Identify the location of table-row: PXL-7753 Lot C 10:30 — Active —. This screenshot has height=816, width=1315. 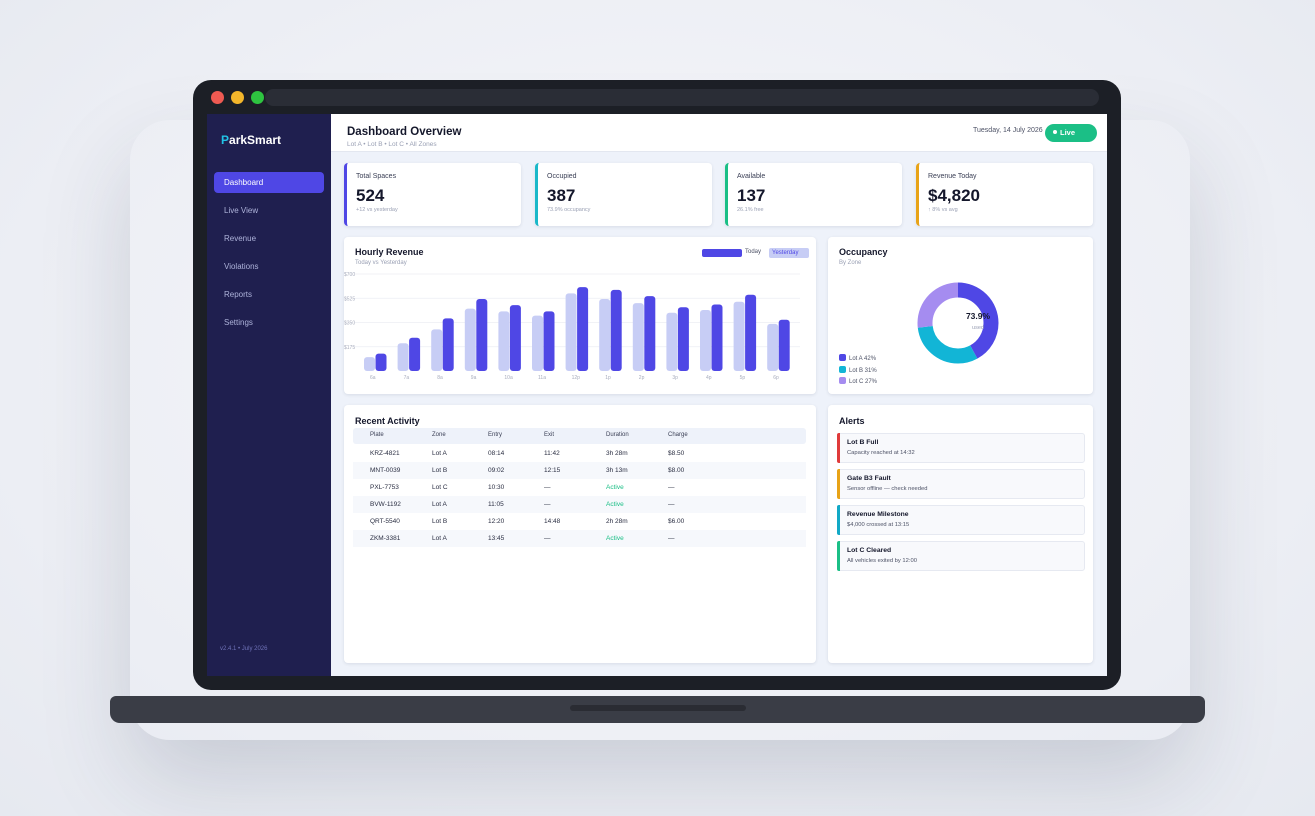
(579, 487).